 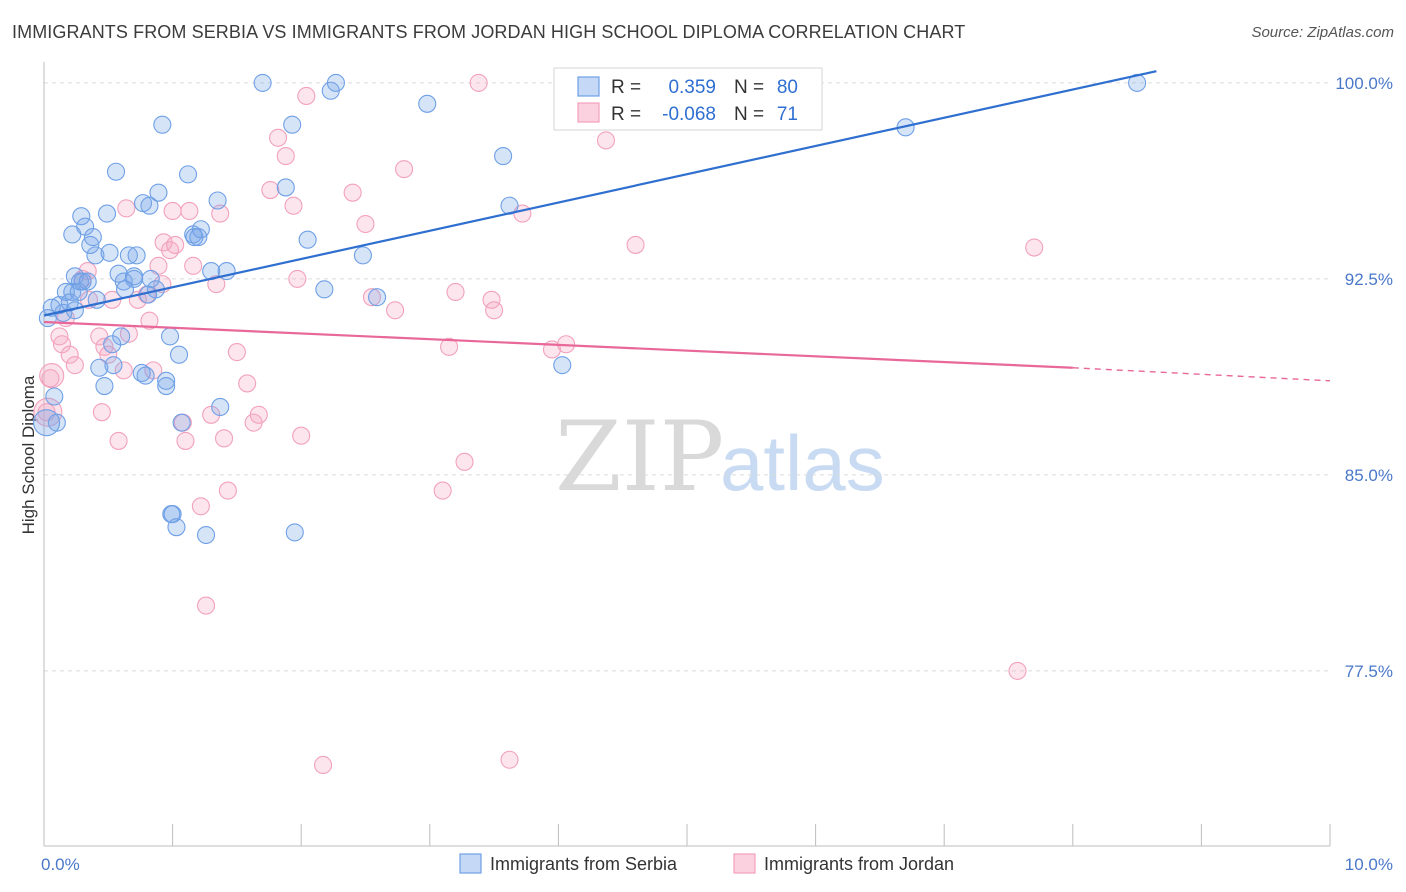 What do you see at coordinates (1369, 671) in the screenshot?
I see `y-tick-label: 77.5%` at bounding box center [1369, 671].